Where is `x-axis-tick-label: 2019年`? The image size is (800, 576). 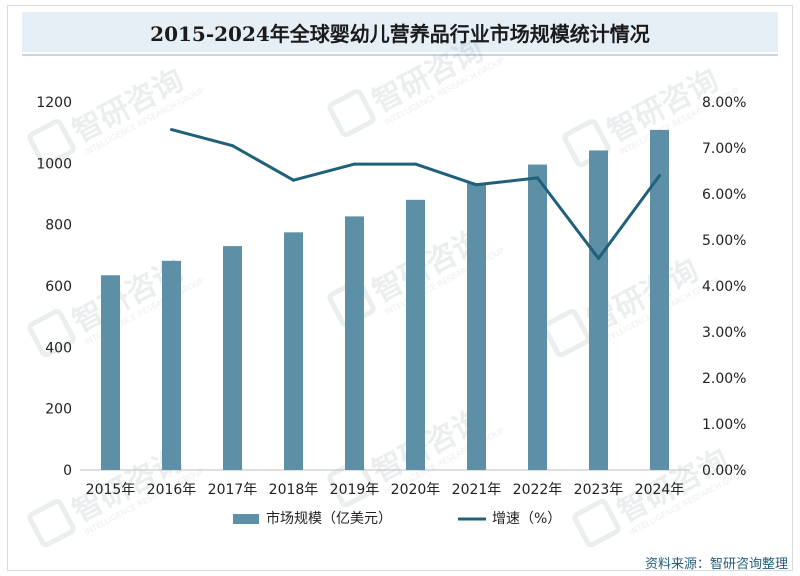
x-axis-tick-label: 2019年 is located at coordinates (355, 490).